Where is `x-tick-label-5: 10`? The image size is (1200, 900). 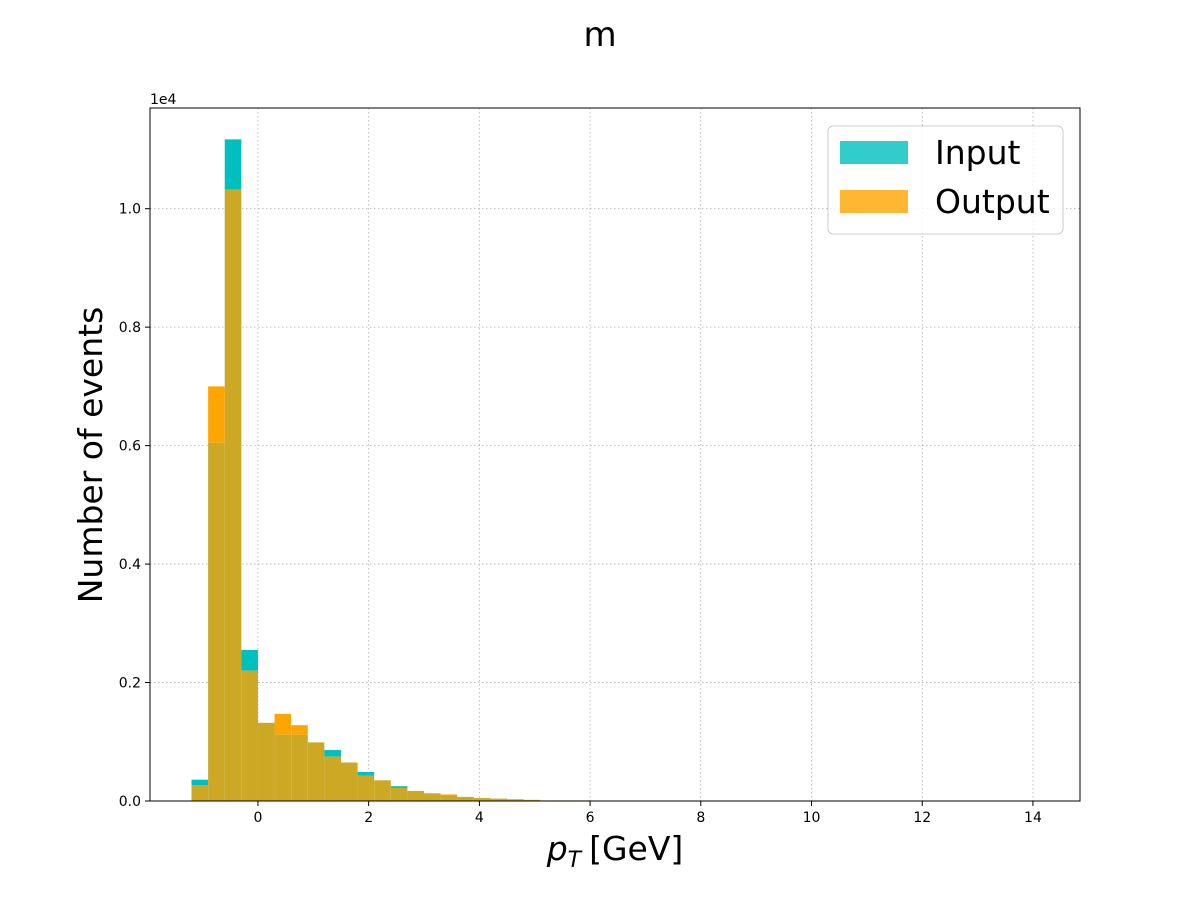
x-tick-label-5: 10 is located at coordinates (812, 818).